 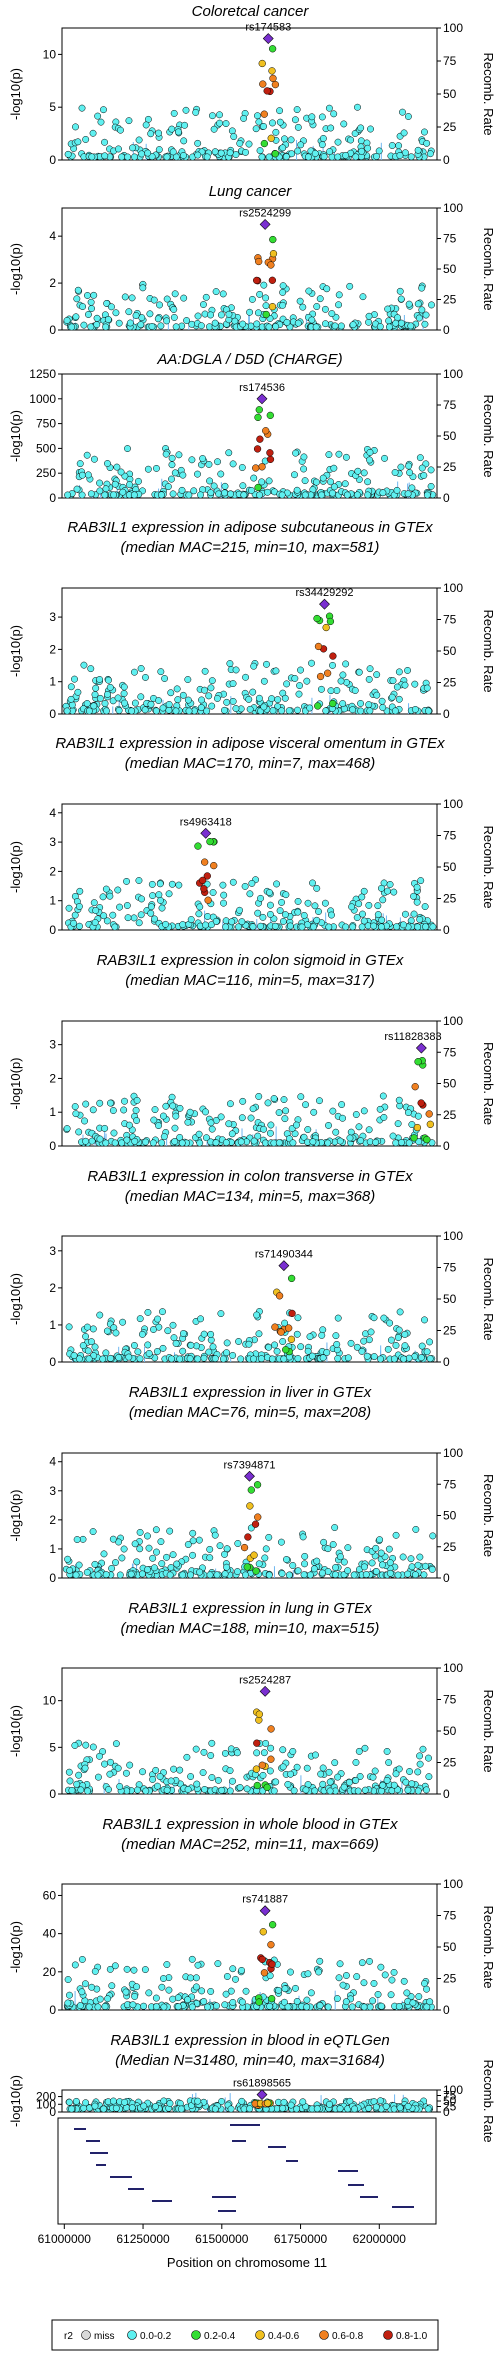 What do you see at coordinates (262, 2084) in the screenshot?
I see `lead-snp-label: rs61898565` at bounding box center [262, 2084].